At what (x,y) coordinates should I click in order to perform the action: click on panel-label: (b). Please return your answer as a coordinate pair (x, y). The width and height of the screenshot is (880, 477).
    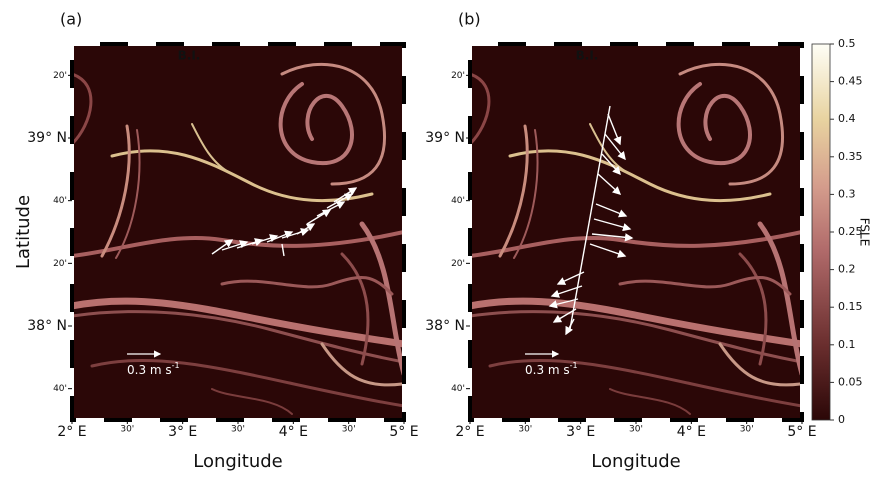
    Looking at the image, I should click on (469, 19).